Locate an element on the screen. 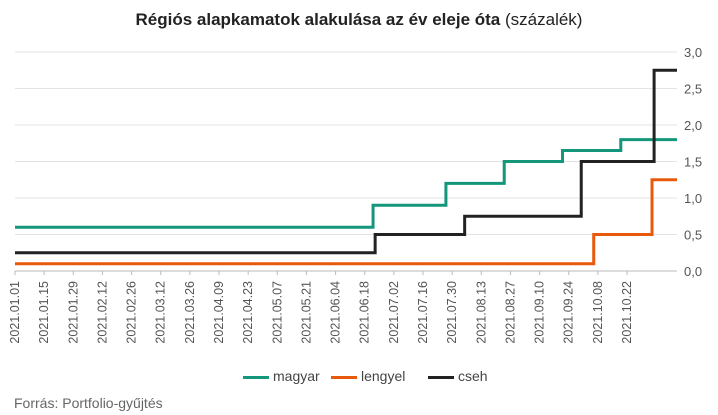 The height and width of the screenshot is (415, 718). x-tick-label: 2021.03.12 is located at coordinates (161, 312).